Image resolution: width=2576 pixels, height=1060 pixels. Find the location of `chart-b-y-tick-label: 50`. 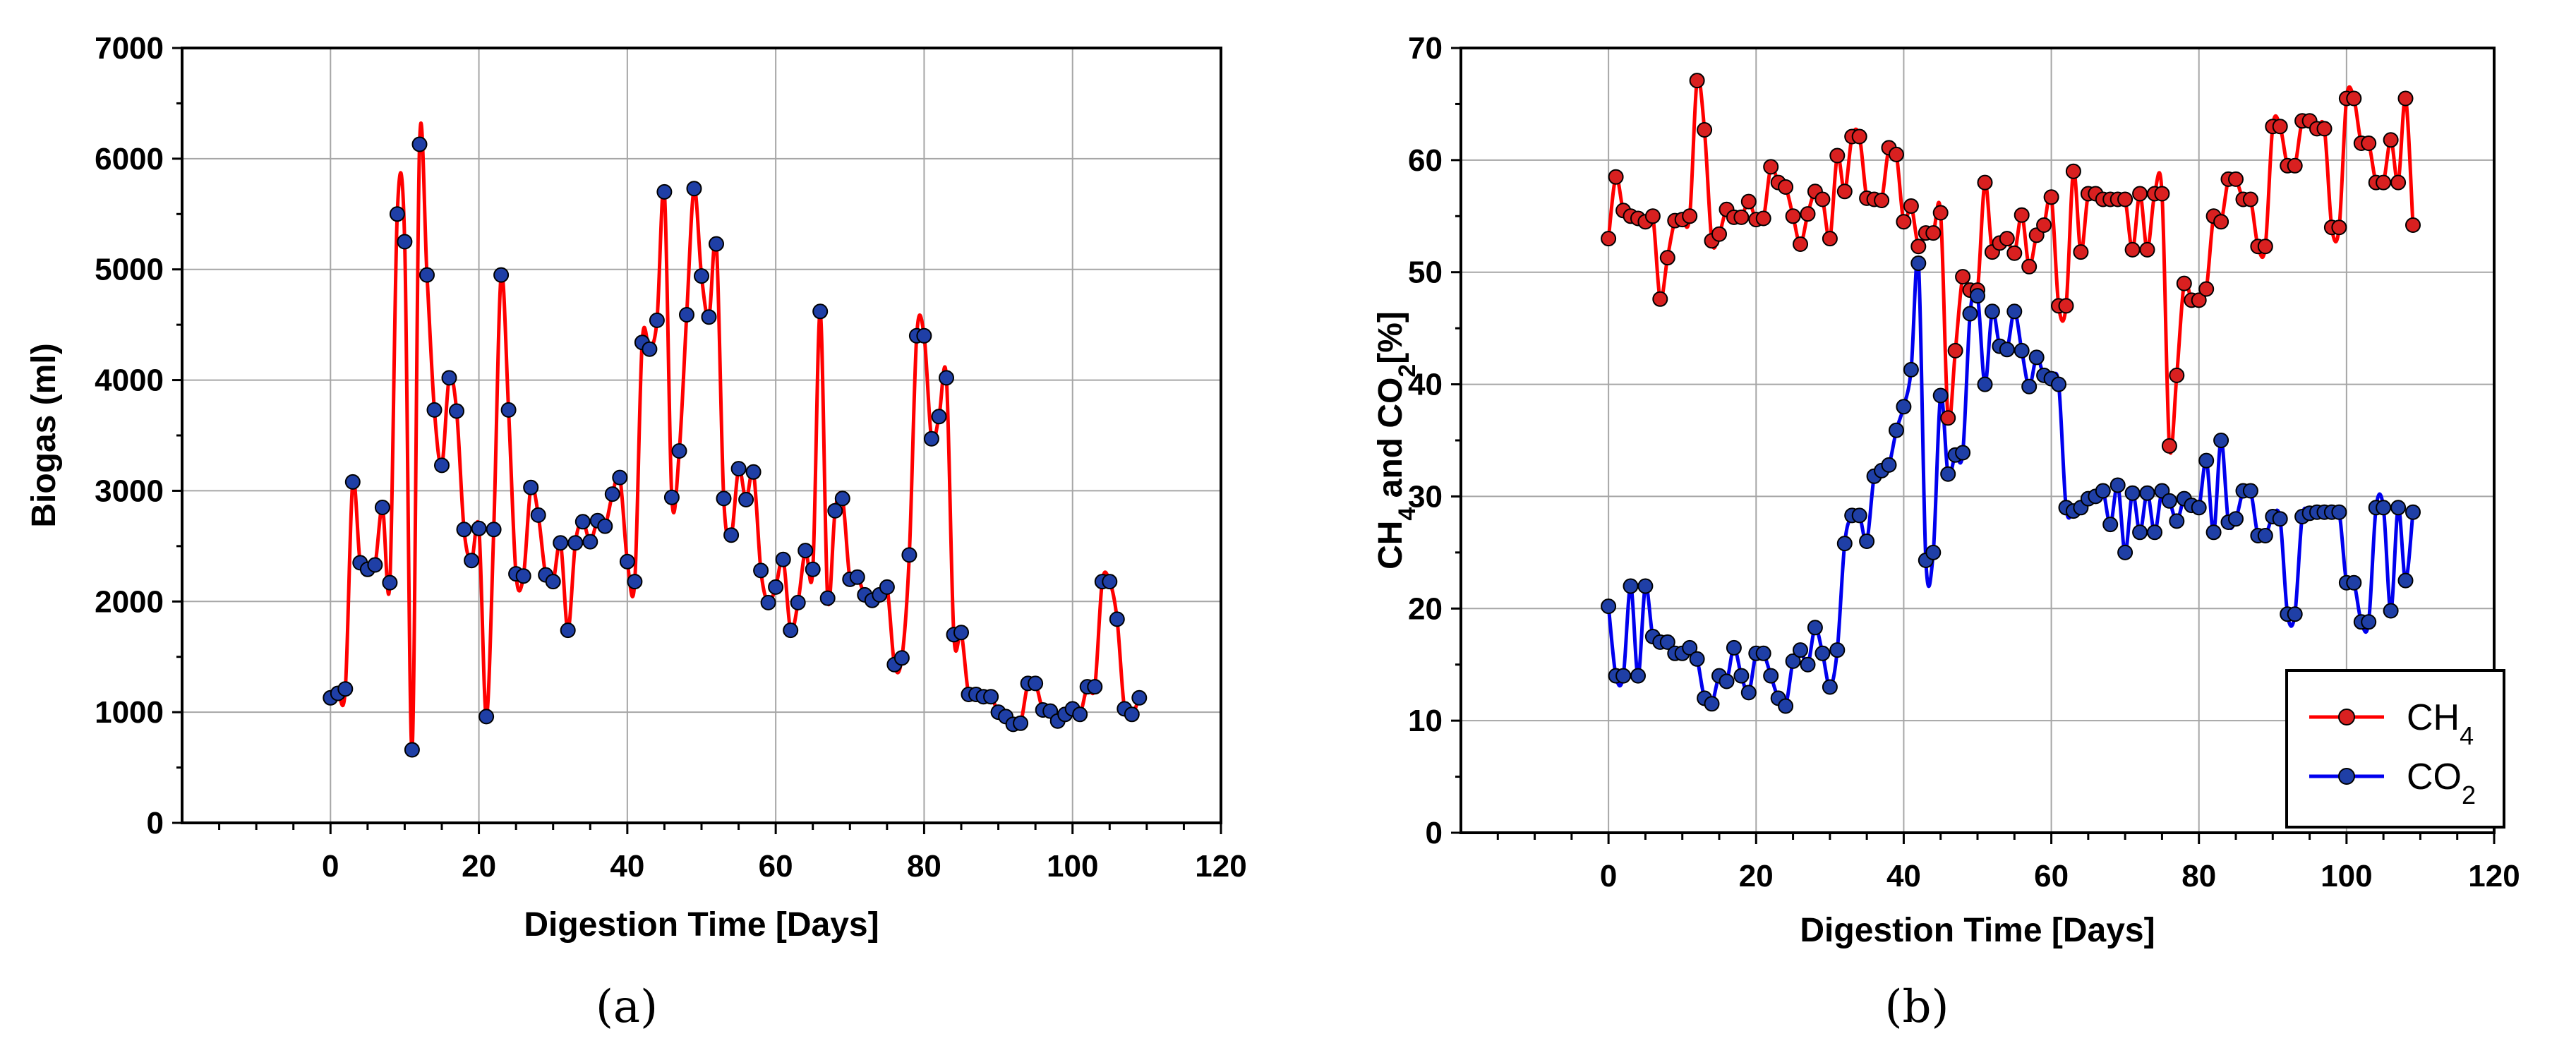

chart-b-y-tick-label: 50 is located at coordinates (1425, 272).